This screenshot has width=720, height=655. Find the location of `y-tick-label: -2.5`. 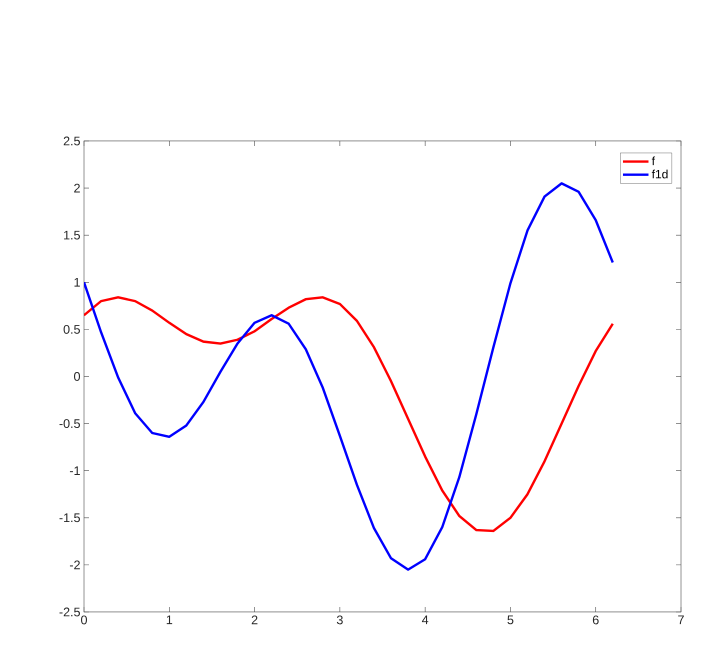

y-tick-label: -2.5 is located at coordinates (70, 612).